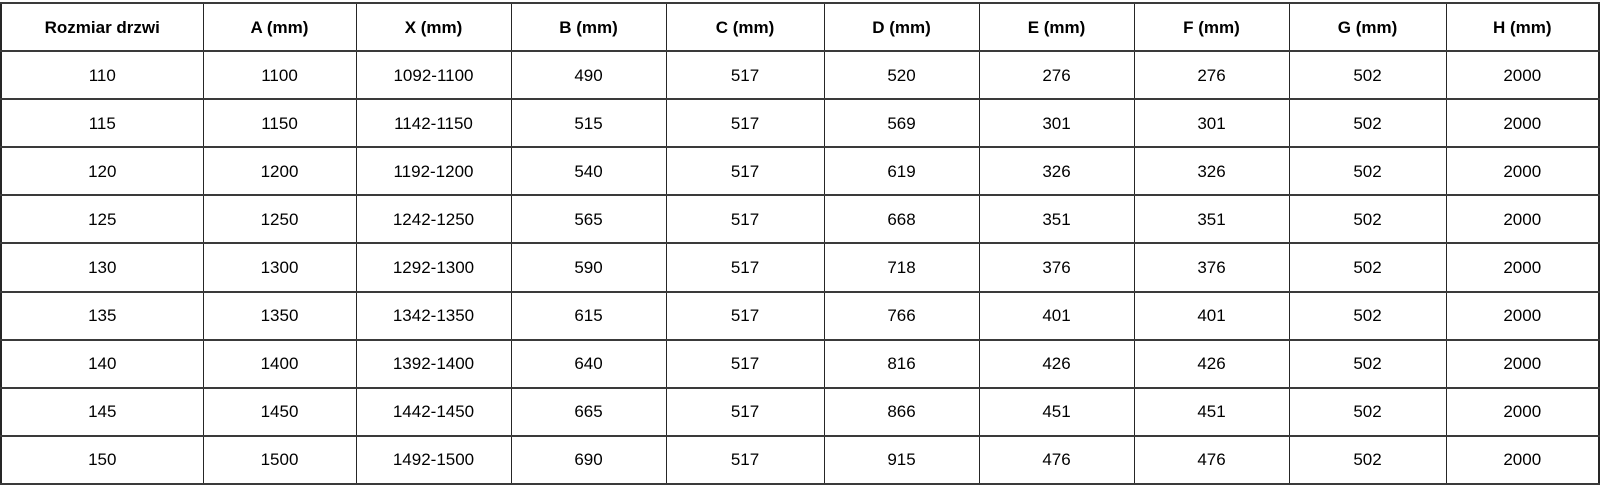  I want to click on table-cell: 120, so click(102, 171).